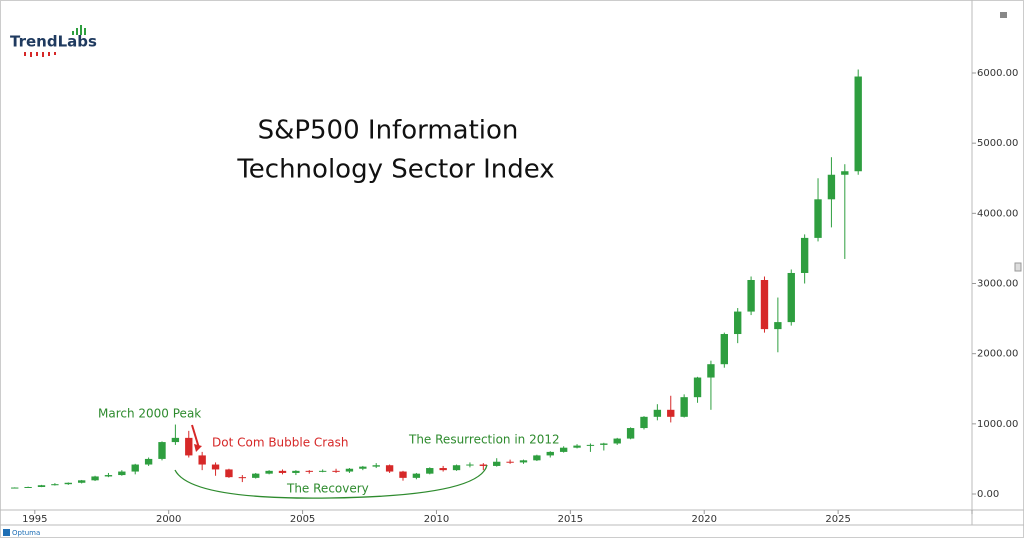 The width and height of the screenshot is (1024, 538). Describe the element at coordinates (837, 519) in the screenshot. I see `x-tick-label: 2025` at that location.